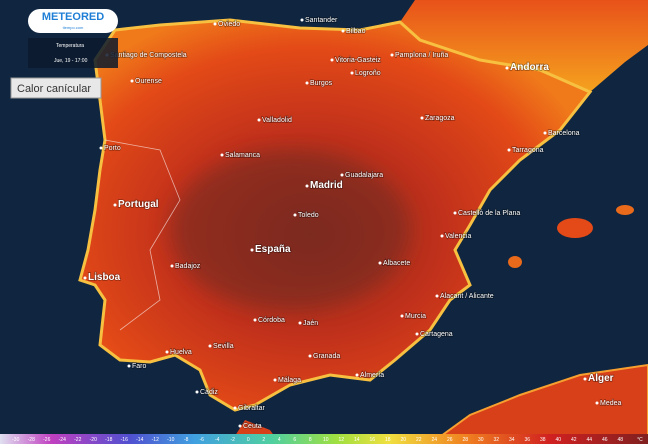 Image resolution: width=648 pixels, height=444 pixels. What do you see at coordinates (170, 440) in the screenshot?
I see `legend-tick: -10` at bounding box center [170, 440].